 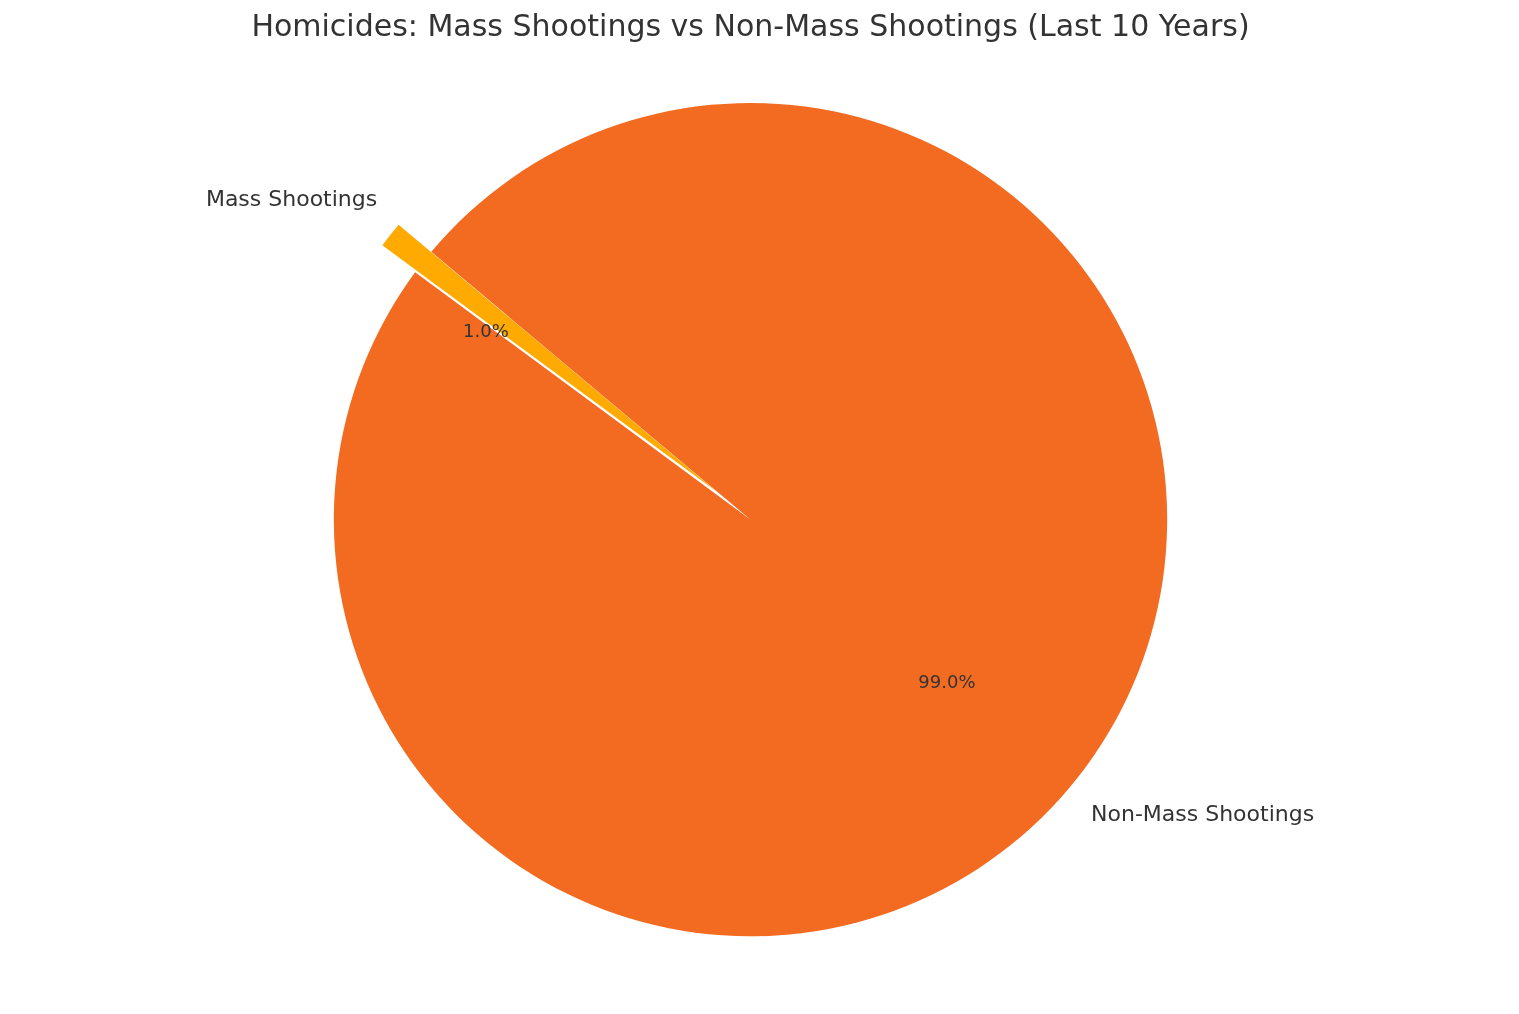 What do you see at coordinates (750, 25) in the screenshot?
I see `chart-title: Homicides: Mass Shootings vs Non-Mass Shootings (Last 10 Years)` at bounding box center [750, 25].